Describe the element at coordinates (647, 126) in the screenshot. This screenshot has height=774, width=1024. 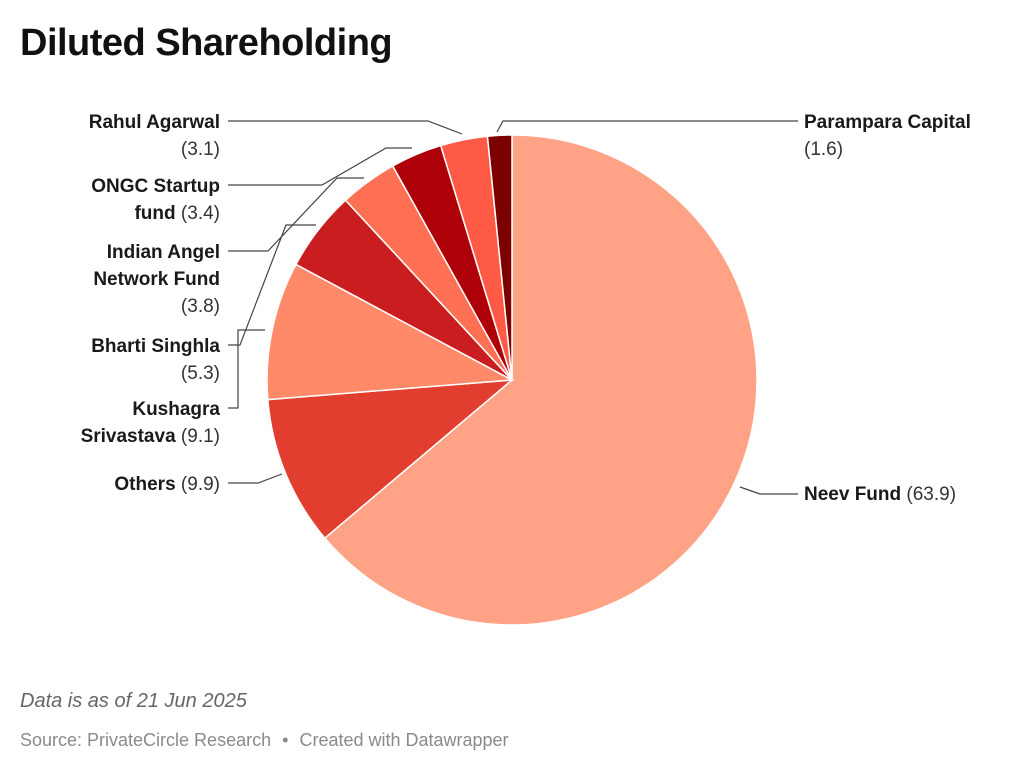
I see `leader-line-parampara-capital` at that location.